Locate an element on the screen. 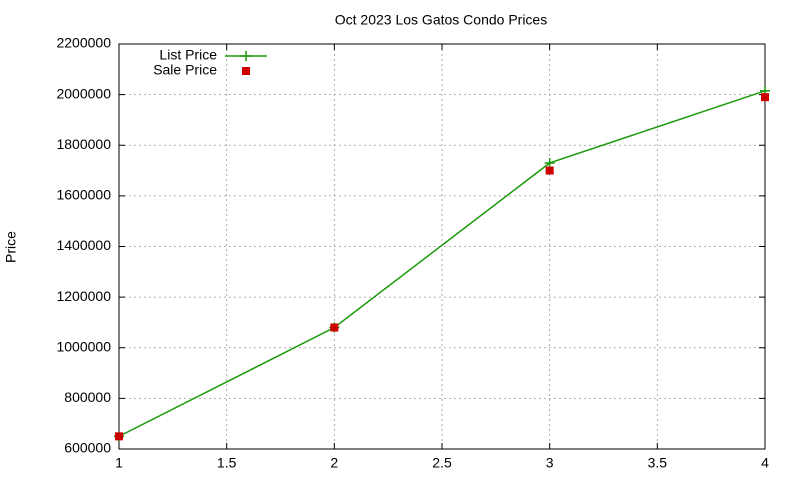 This screenshot has height=480, width=800. x-tick-label: 2 is located at coordinates (334, 463).